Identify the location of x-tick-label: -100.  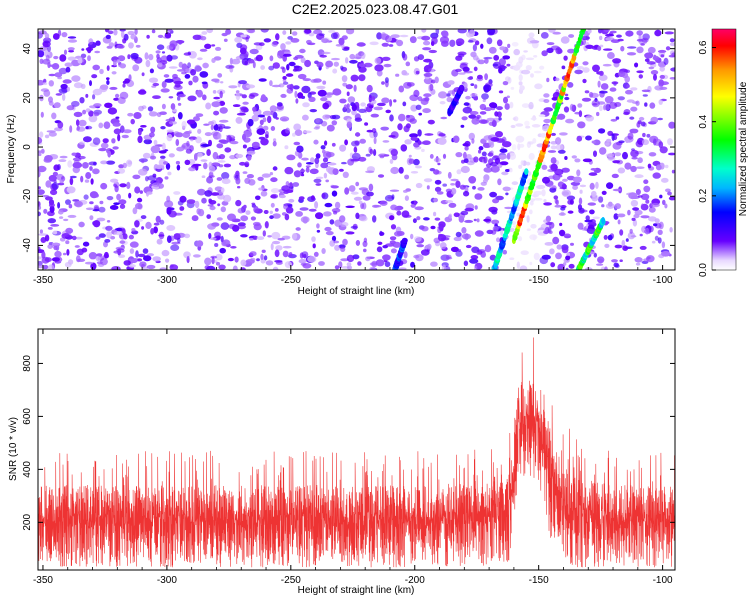
(663, 580).